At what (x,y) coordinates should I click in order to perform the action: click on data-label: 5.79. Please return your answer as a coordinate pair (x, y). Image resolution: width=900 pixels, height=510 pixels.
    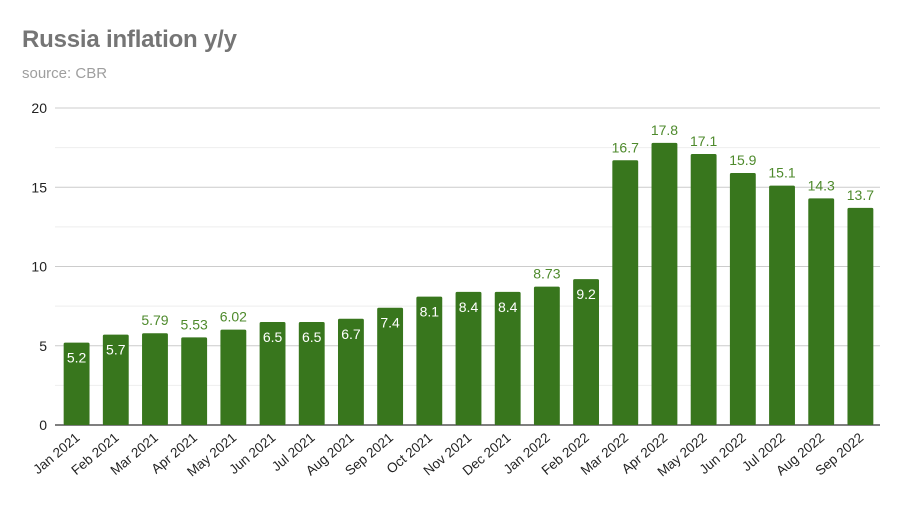
    Looking at the image, I should click on (154, 320).